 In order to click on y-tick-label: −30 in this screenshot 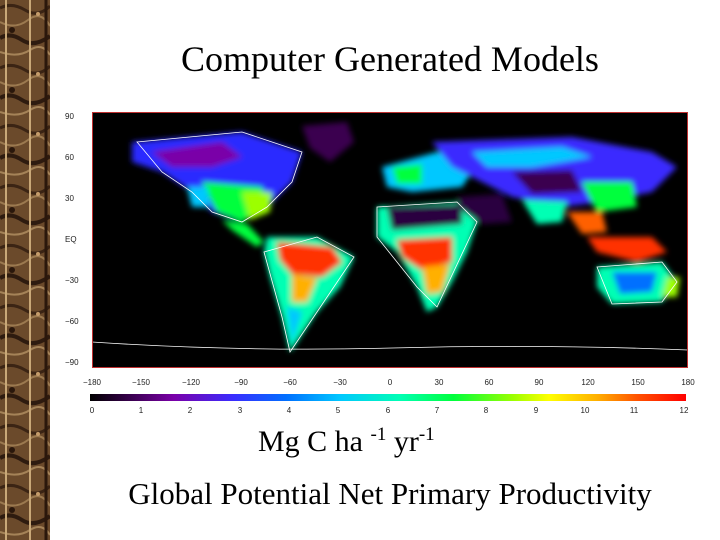, I will do `click(72, 280)`.